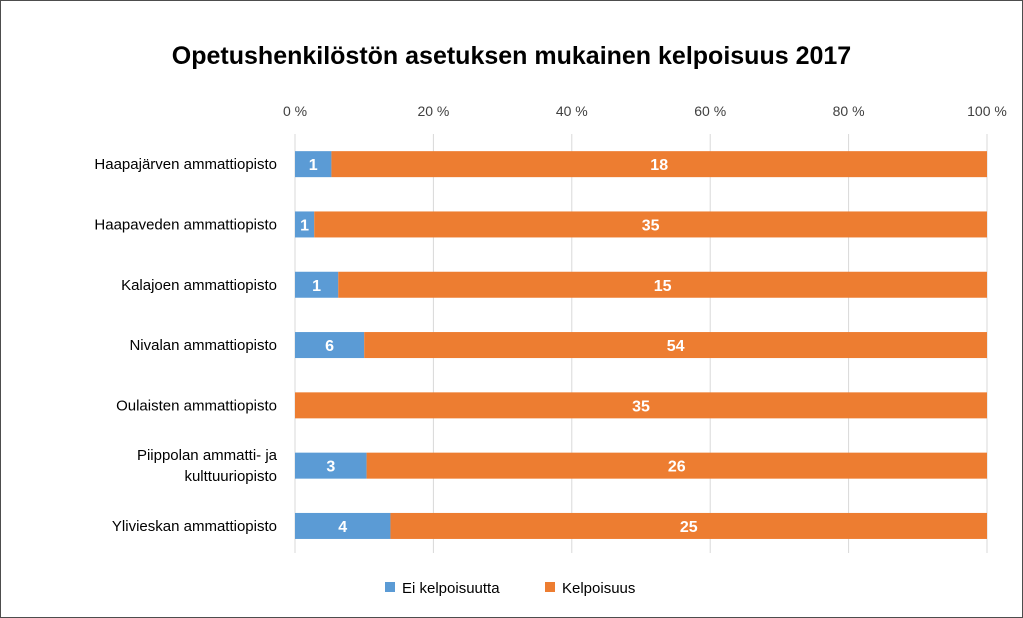 The width and height of the screenshot is (1023, 618). What do you see at coordinates (185, 164) in the screenshot?
I see `category-label: Haapajärven ammattiopisto` at bounding box center [185, 164].